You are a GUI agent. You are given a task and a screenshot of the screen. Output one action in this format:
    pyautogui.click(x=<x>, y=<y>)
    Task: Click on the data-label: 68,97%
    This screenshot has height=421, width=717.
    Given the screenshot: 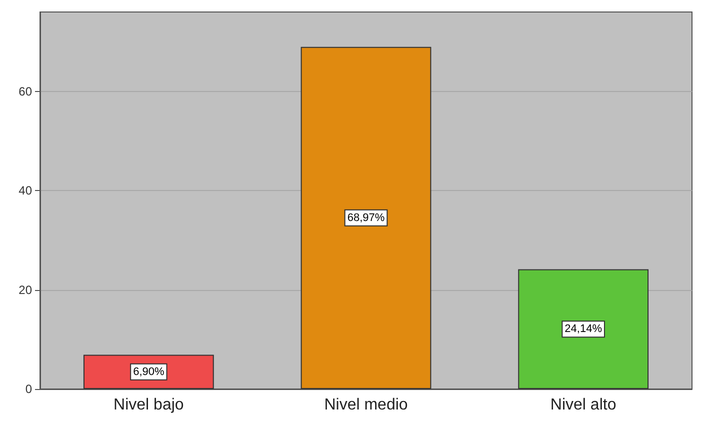 What is the action you would take?
    pyautogui.click(x=366, y=218)
    